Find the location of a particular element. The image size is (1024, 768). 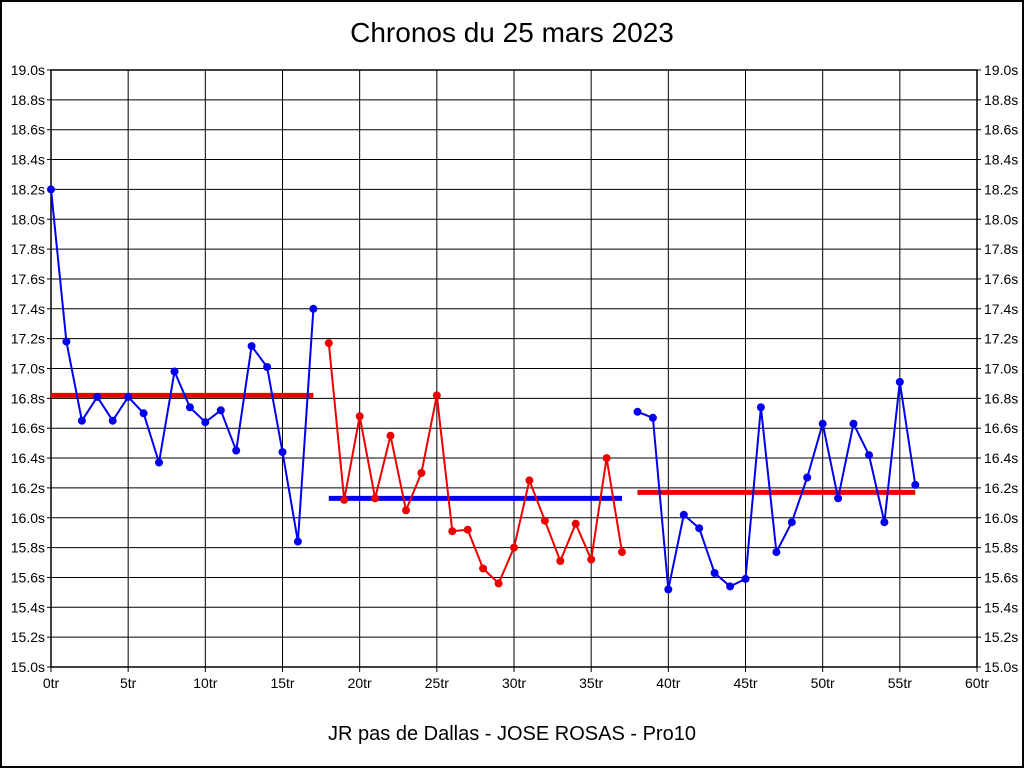

y-tick-label-right: 16.0s is located at coordinates (1001, 518).